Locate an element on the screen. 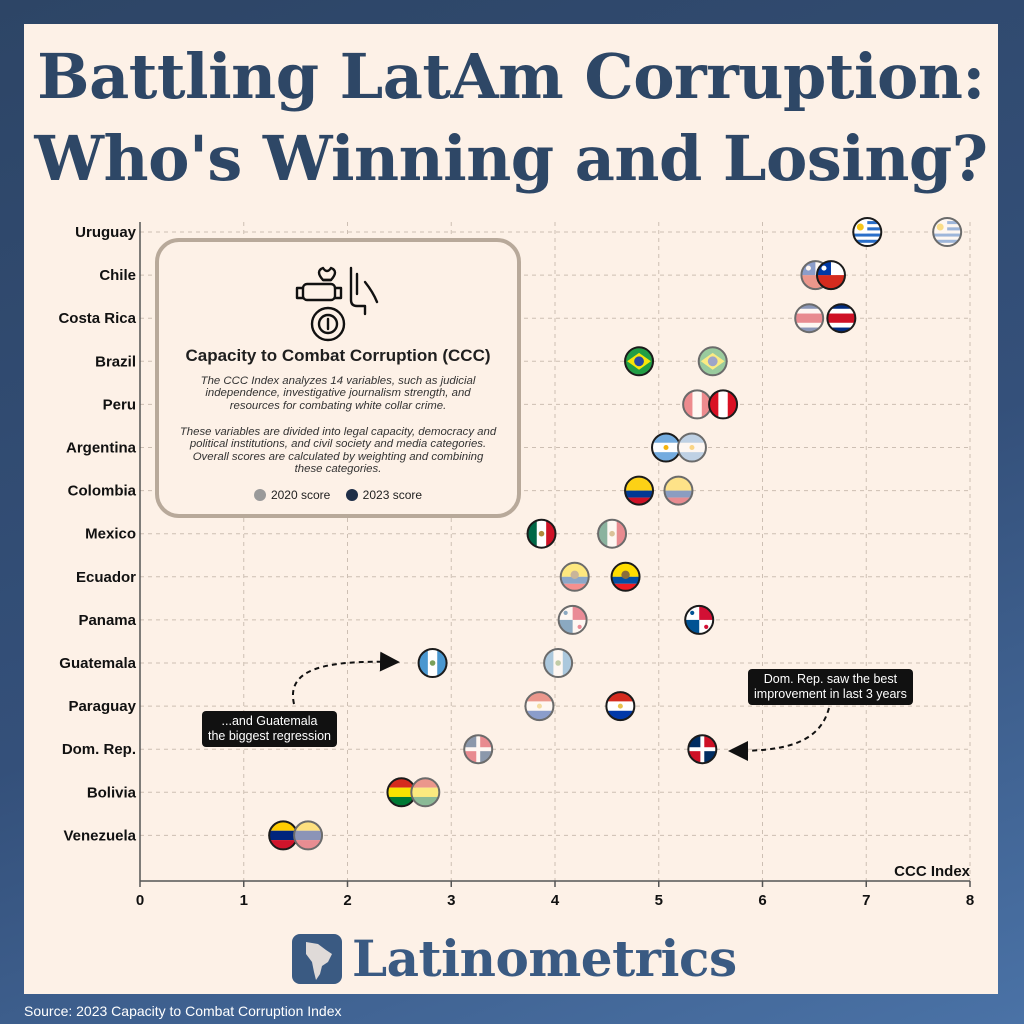  annotation-dom-rep-line-1: Dom. Rep. saw the best is located at coordinates (830, 679).